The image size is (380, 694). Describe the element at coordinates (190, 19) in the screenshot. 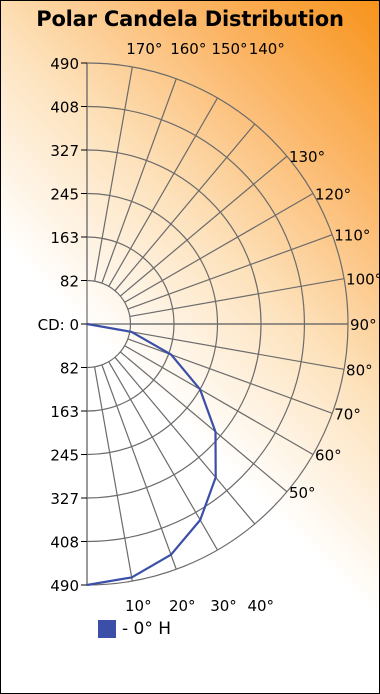

I see `chart-title: Polar Candela Distribution` at that location.